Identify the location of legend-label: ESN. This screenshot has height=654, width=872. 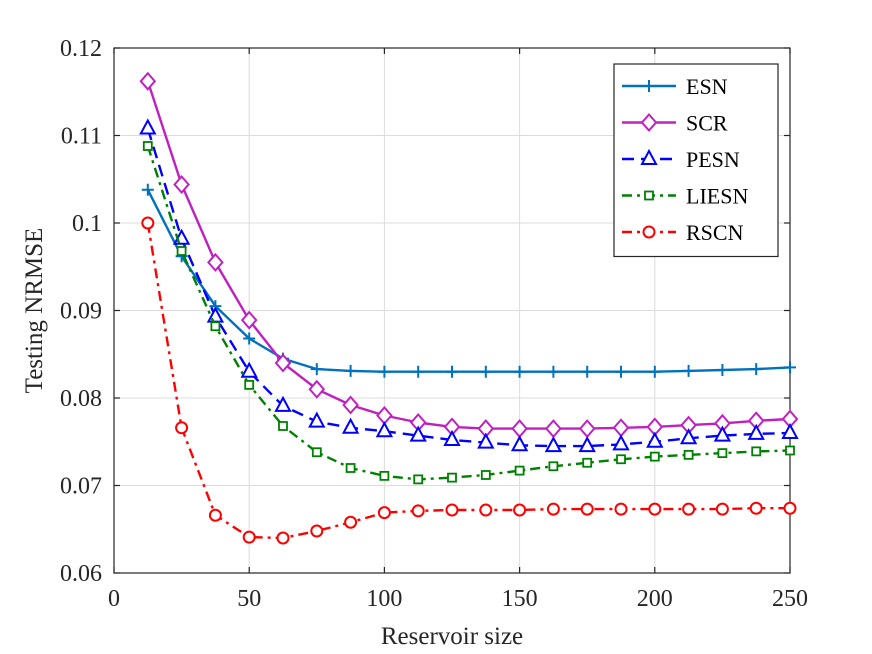
(707, 86).